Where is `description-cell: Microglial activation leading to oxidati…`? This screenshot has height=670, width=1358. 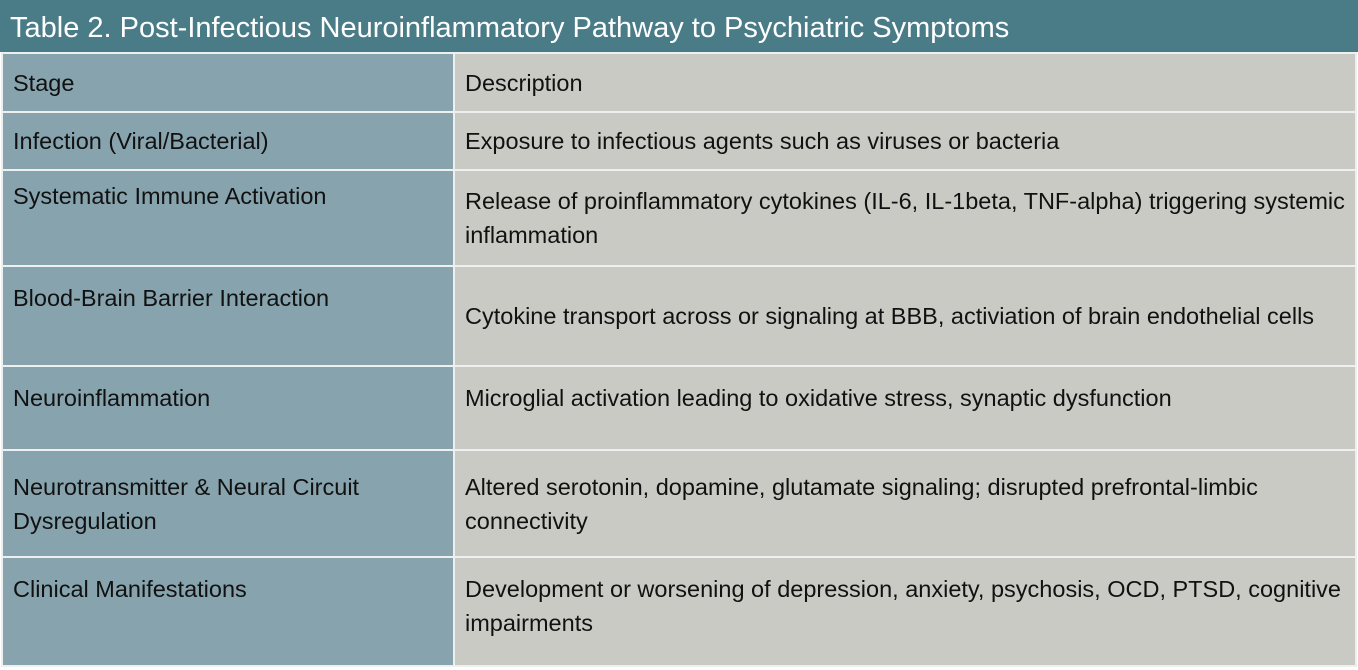 description-cell: Microglial activation leading to oxidati… is located at coordinates (905, 408).